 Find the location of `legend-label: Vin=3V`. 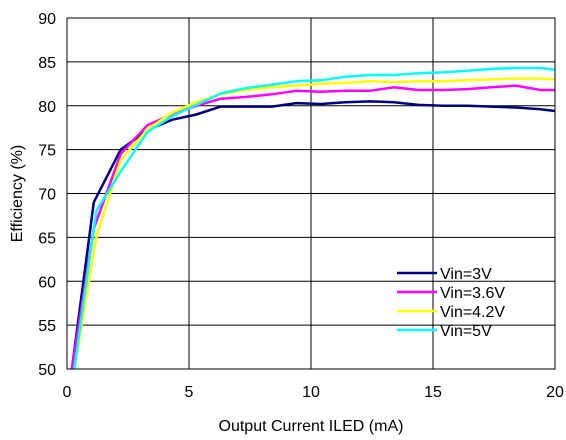

legend-label: Vin=3V is located at coordinates (466, 274).